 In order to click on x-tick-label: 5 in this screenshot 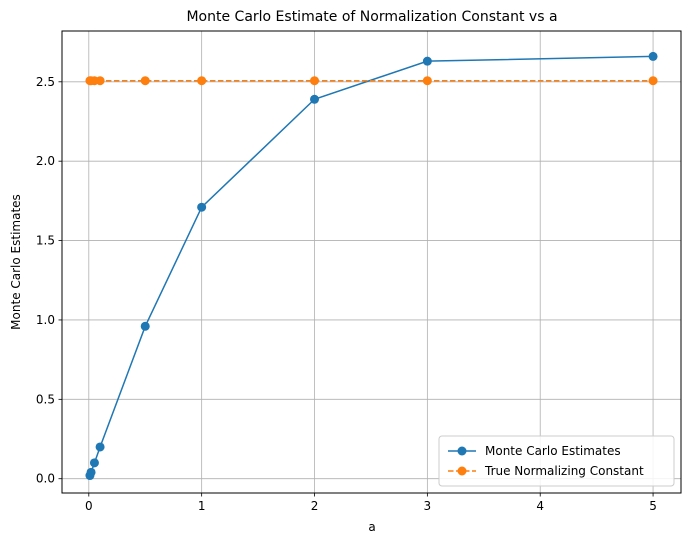, I will do `click(653, 506)`.